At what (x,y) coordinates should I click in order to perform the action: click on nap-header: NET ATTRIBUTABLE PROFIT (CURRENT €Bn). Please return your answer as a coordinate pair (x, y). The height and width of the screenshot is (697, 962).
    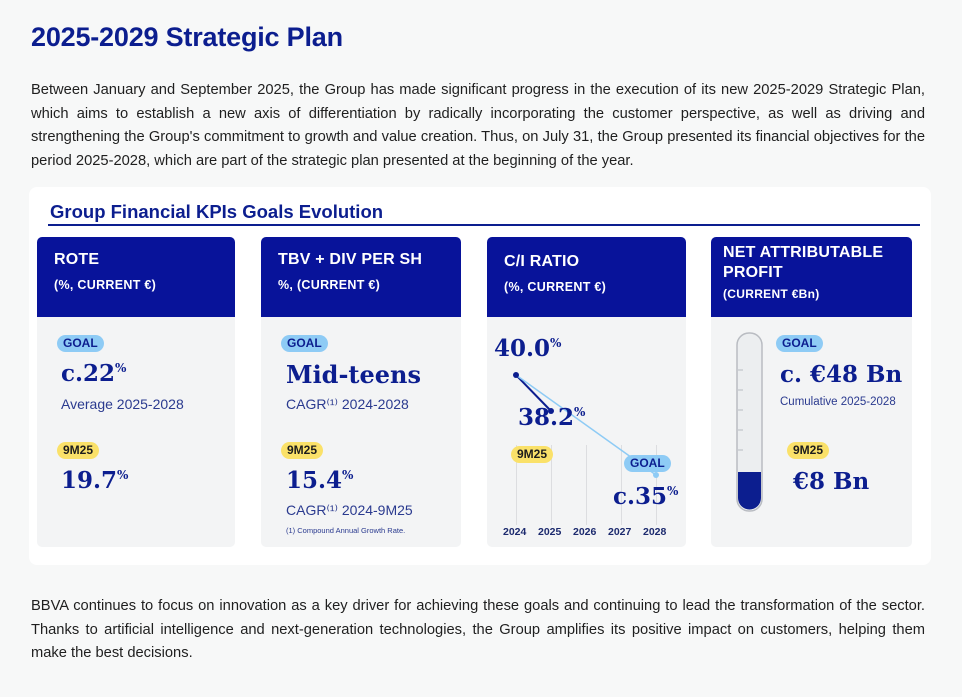
    Looking at the image, I should click on (811, 277).